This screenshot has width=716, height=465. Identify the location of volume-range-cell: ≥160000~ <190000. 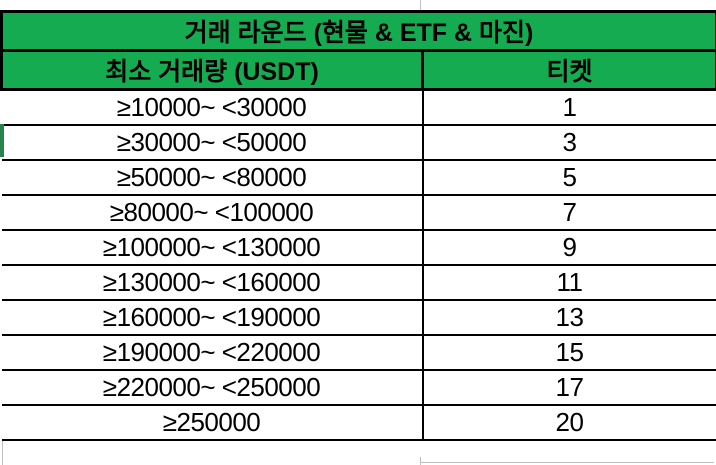
(212, 317).